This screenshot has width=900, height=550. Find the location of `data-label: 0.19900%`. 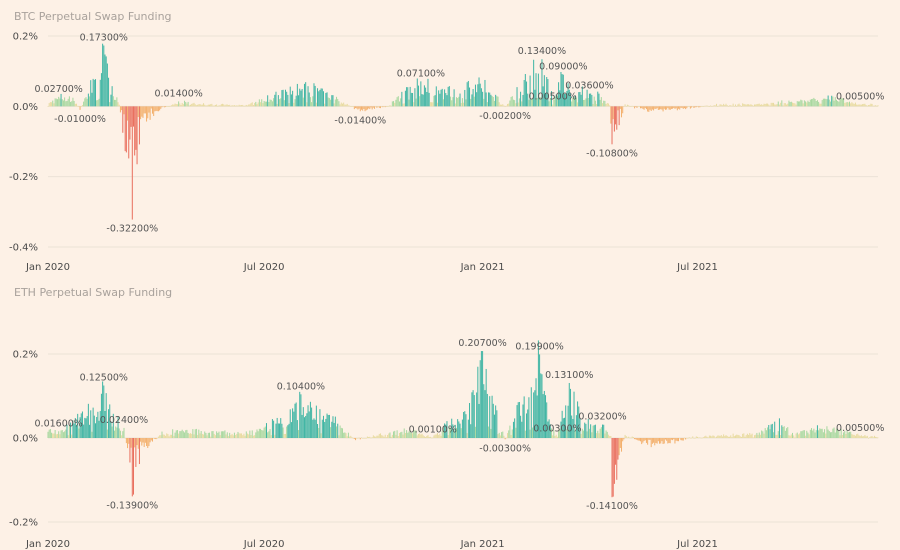

data-label: 0.19900% is located at coordinates (539, 346).